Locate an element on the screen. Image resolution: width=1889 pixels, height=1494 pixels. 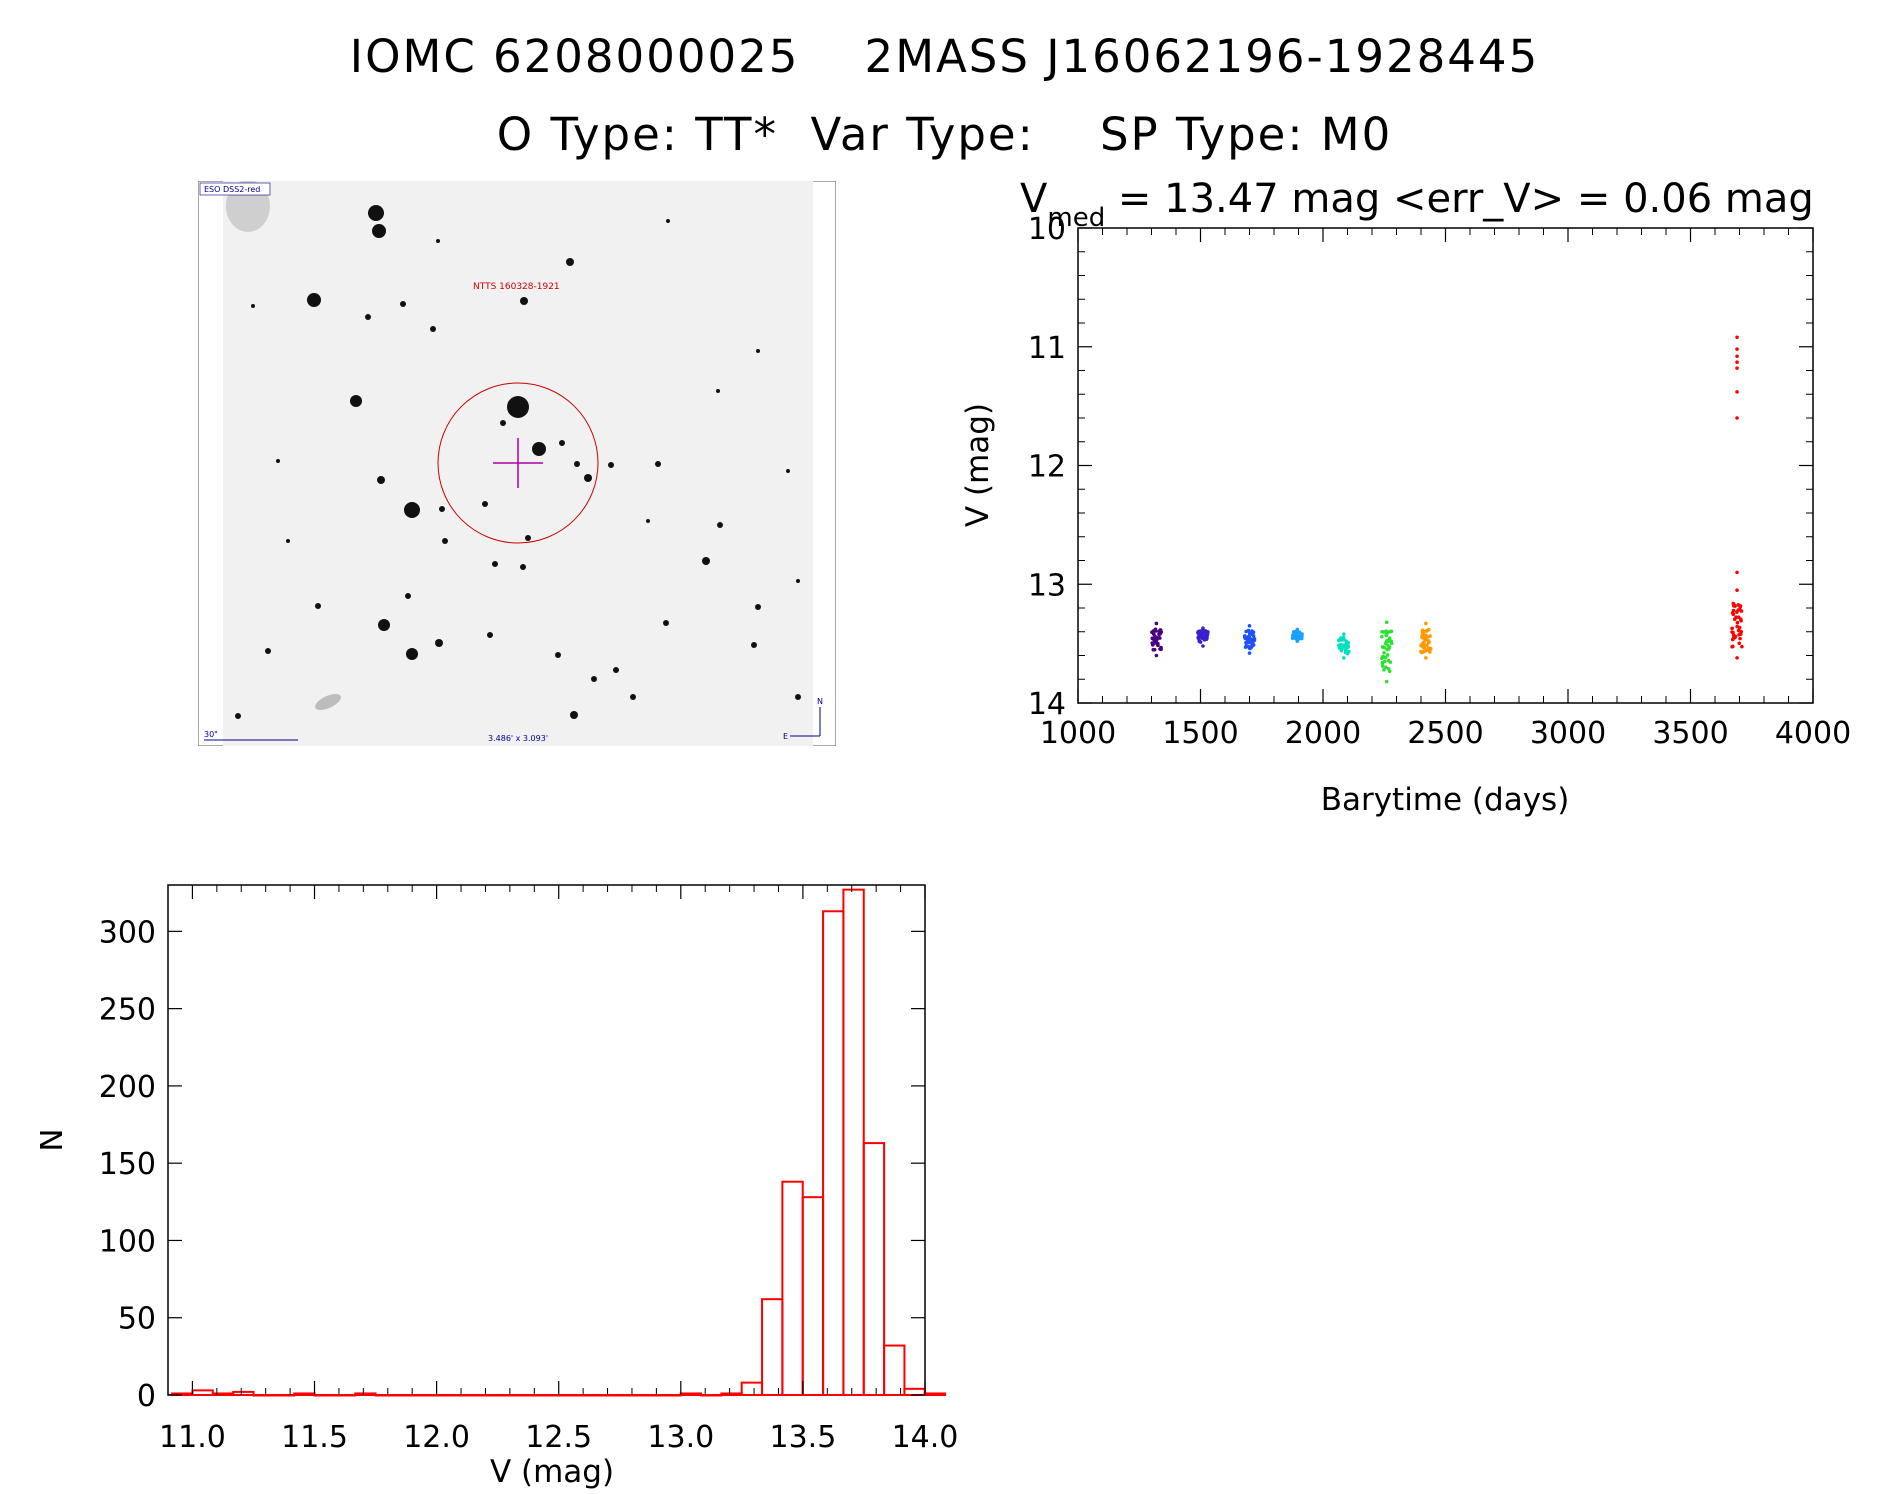
east-label: E is located at coordinates (785, 736).